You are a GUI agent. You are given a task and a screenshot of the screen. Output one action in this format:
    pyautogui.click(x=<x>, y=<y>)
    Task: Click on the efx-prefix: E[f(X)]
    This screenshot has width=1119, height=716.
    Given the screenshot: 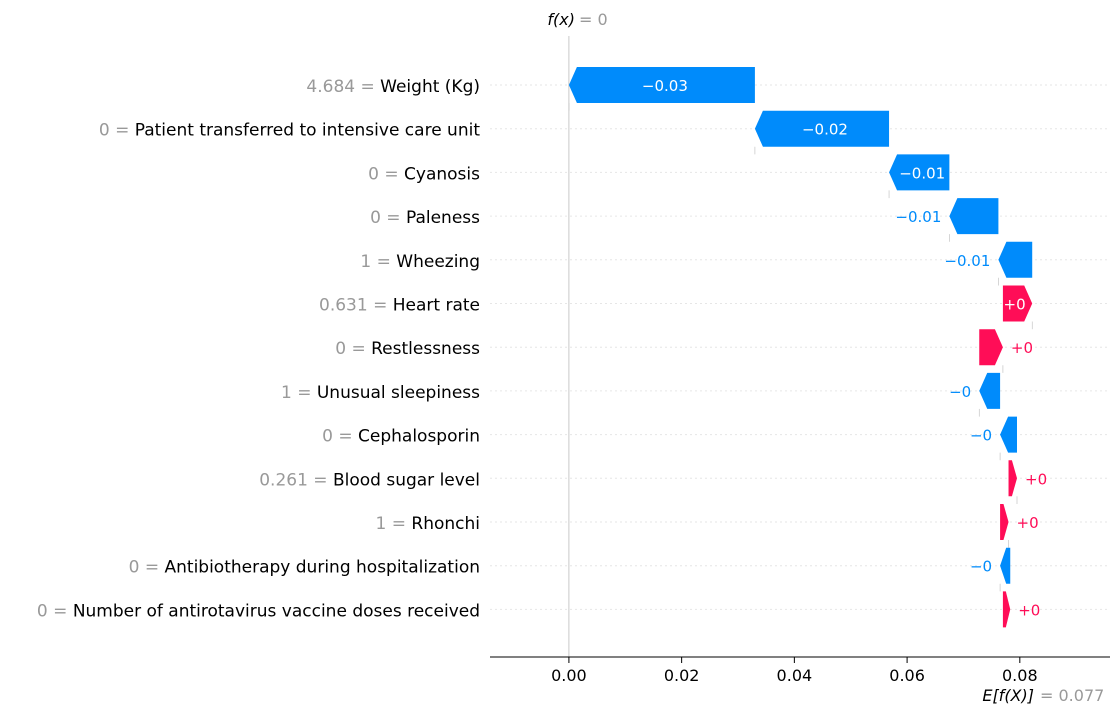 What is the action you would take?
    pyautogui.click(x=1008, y=695)
    